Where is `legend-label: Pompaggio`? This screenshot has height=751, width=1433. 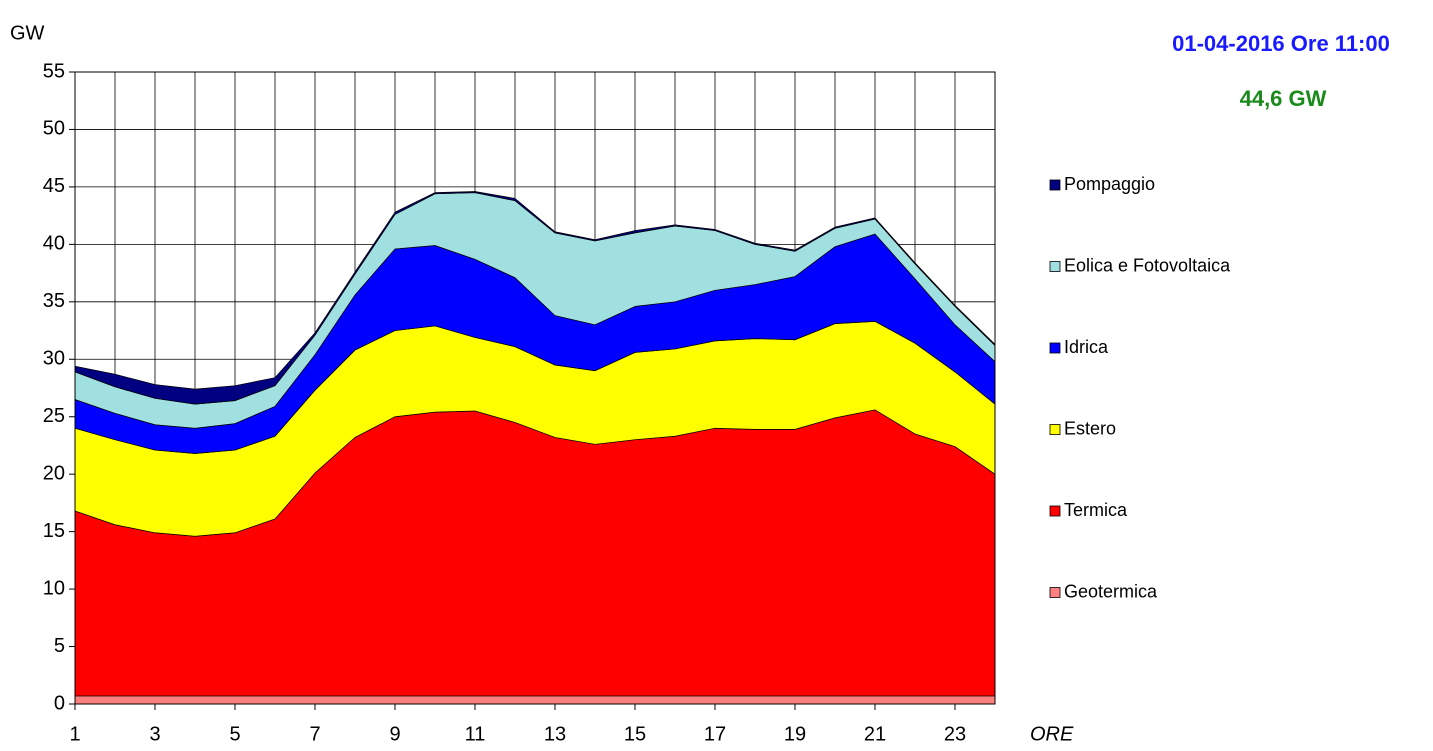 legend-label: Pompaggio is located at coordinates (1109, 184).